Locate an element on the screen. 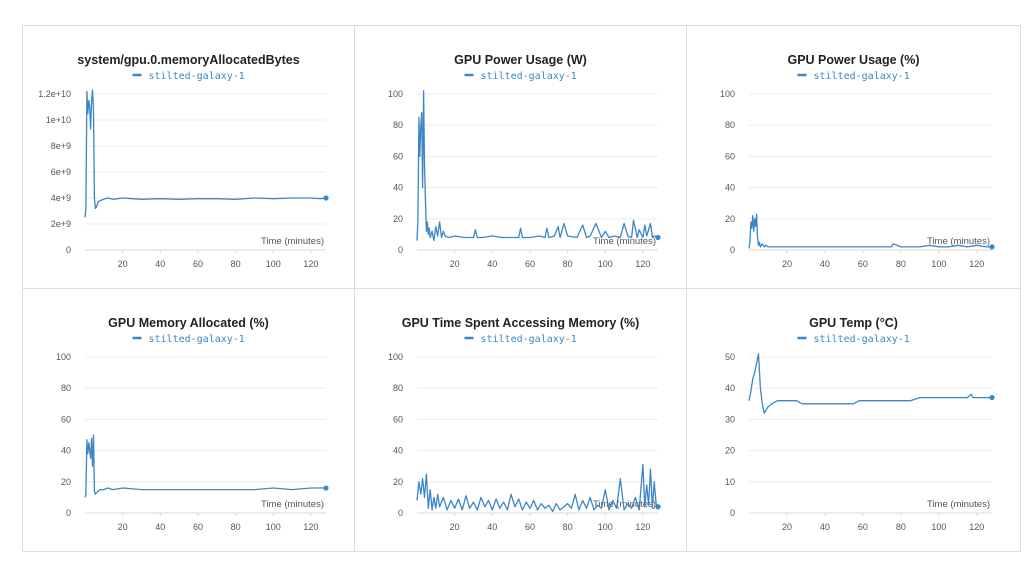  y-tick-label: 30 is located at coordinates (730, 419).